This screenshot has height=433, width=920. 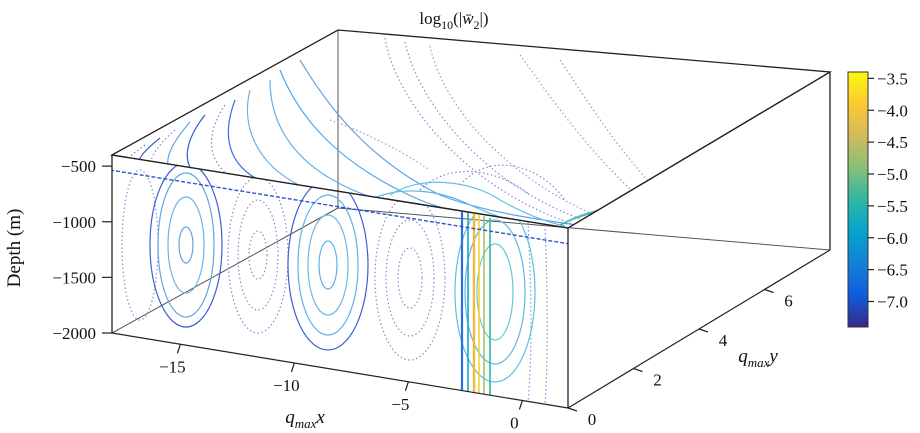 I want to click on colorbar-tick-label: −6.0, so click(x=892, y=238).